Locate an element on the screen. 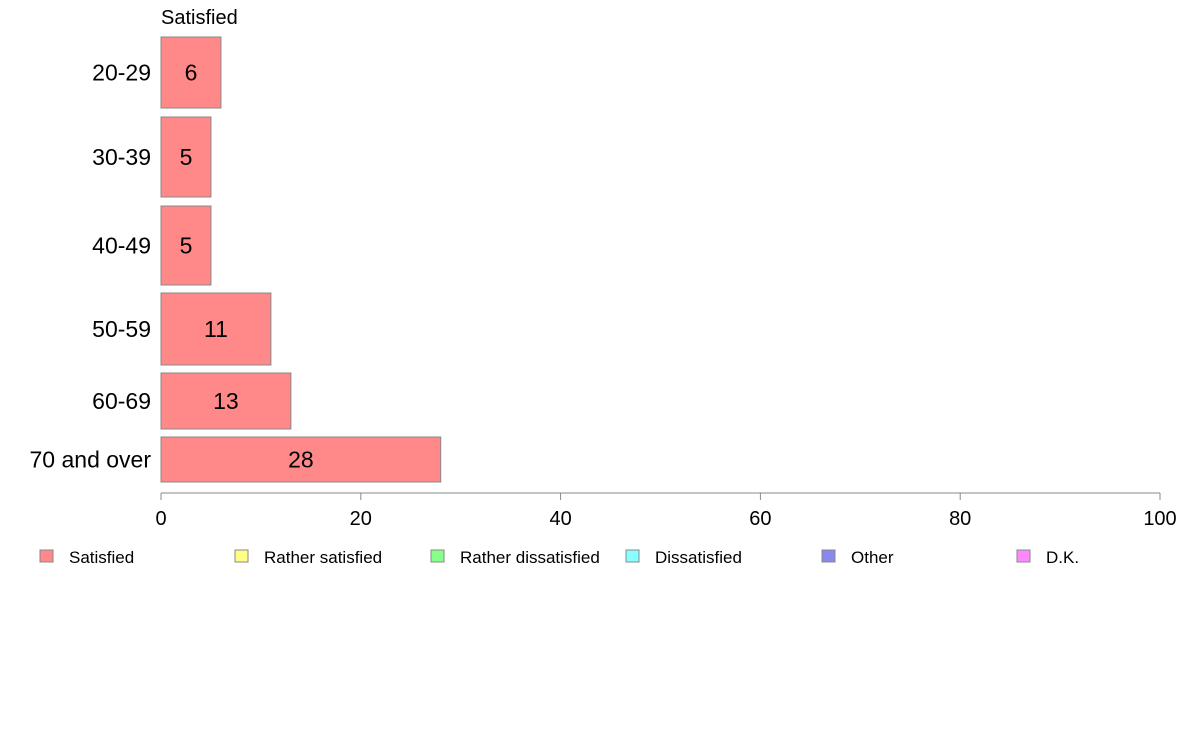 Image resolution: width=1188 pixels, height=736 pixels. category-label: 20-29 is located at coordinates (121, 73).